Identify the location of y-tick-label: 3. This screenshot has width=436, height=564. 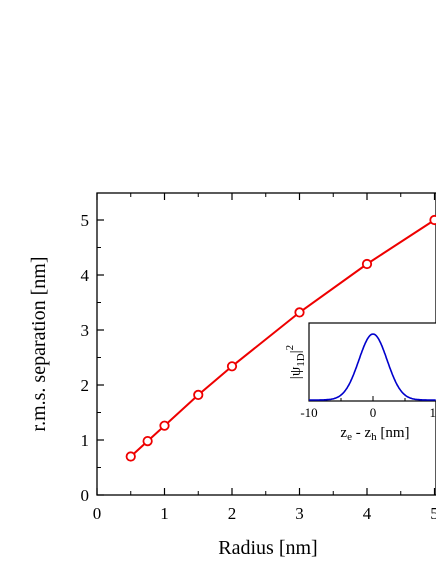
(85, 330).